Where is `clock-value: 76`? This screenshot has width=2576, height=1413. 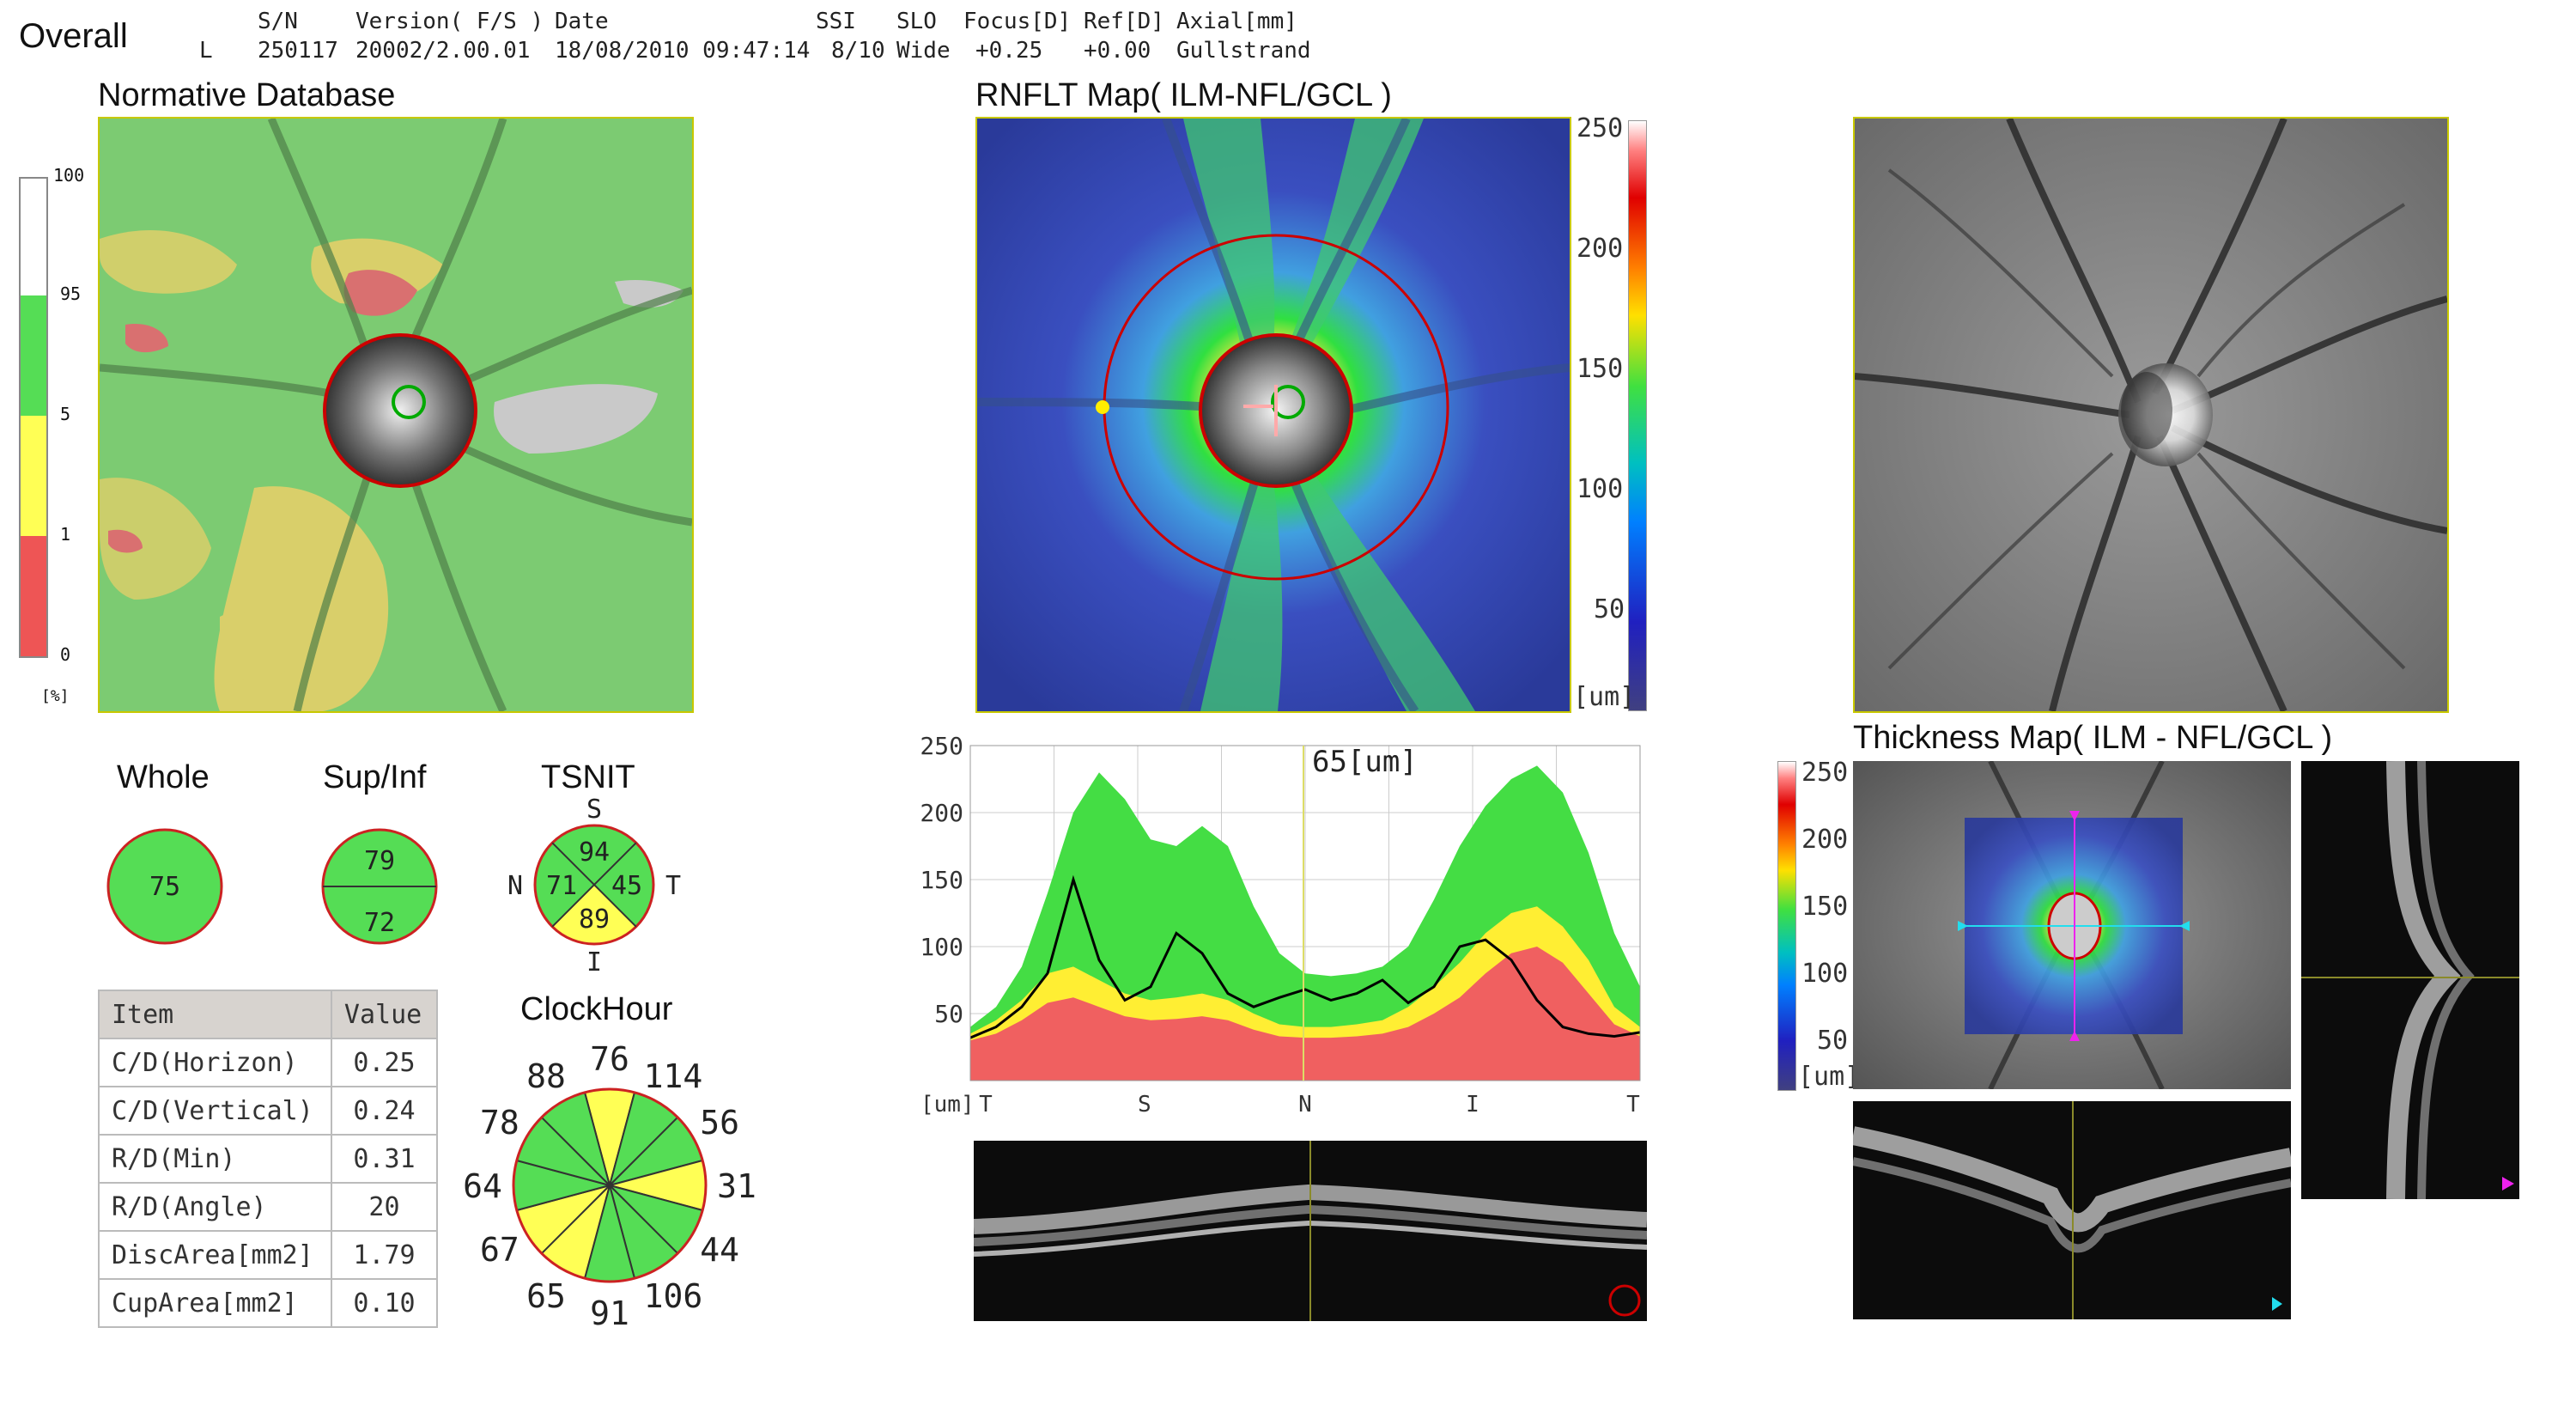 clock-value: 76 is located at coordinates (609, 1059).